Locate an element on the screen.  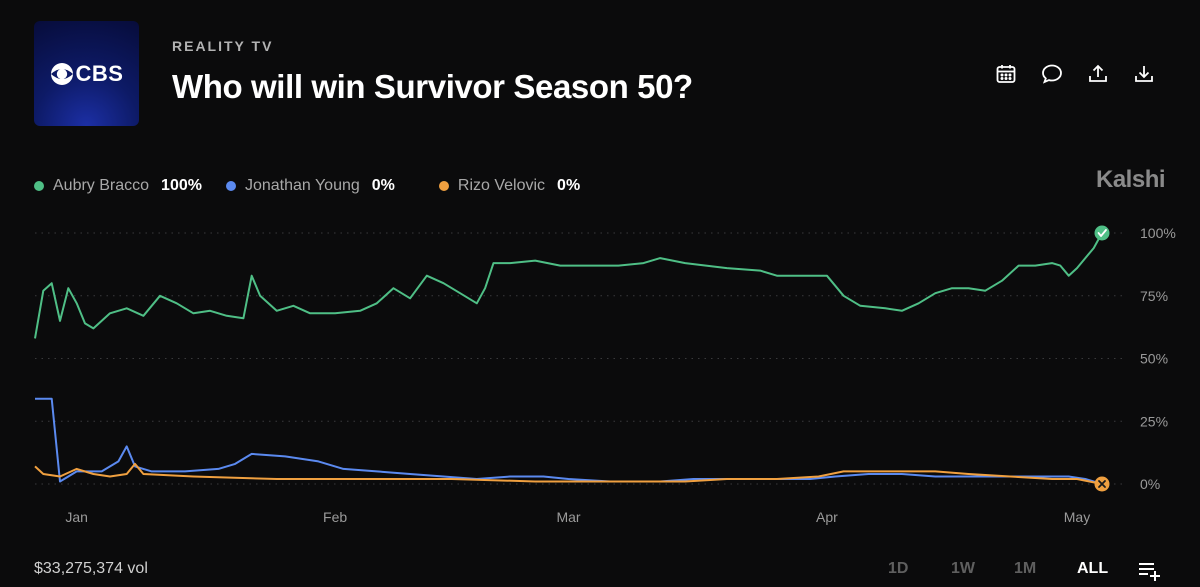
y-tick-label: 50% is located at coordinates (1154, 359).